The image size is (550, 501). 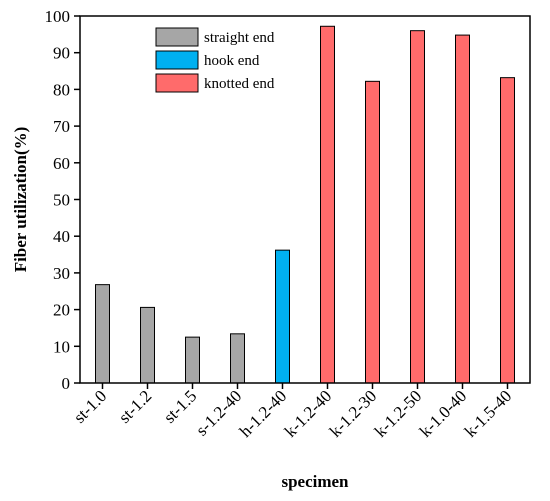 I want to click on bar-k-1.5-40, so click(x=507, y=230).